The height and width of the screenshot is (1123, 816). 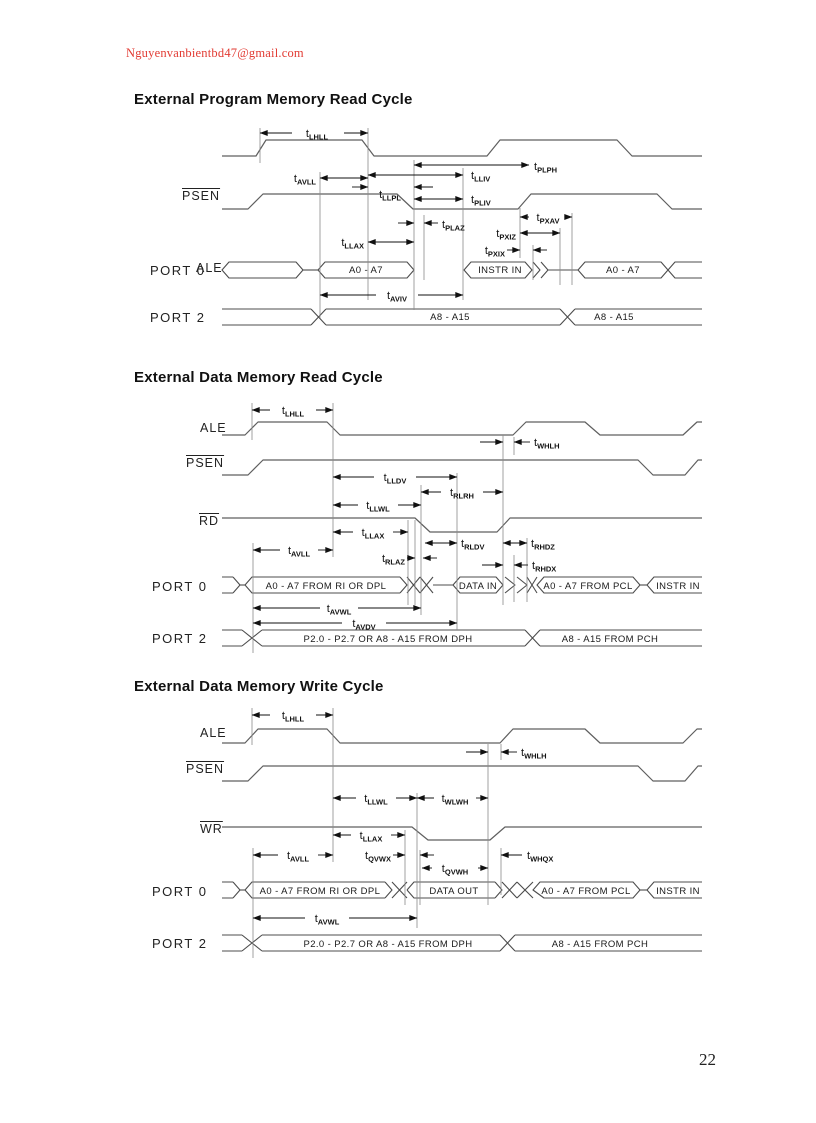 I want to click on diagram3-title: External Data Memory Write Cycle, so click(x=259, y=686).